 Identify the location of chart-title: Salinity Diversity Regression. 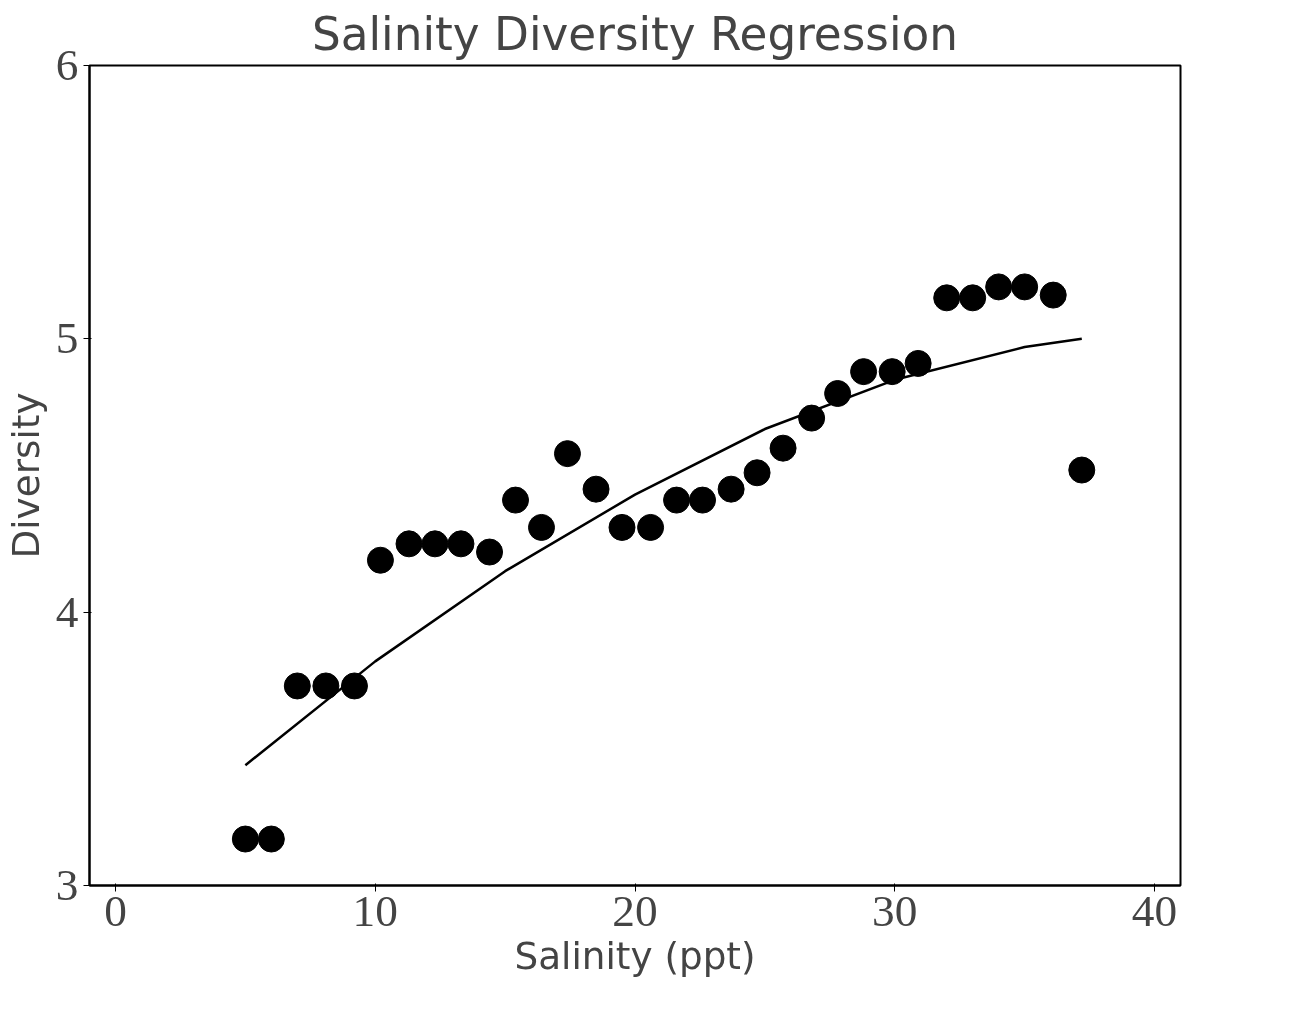
(635, 34).